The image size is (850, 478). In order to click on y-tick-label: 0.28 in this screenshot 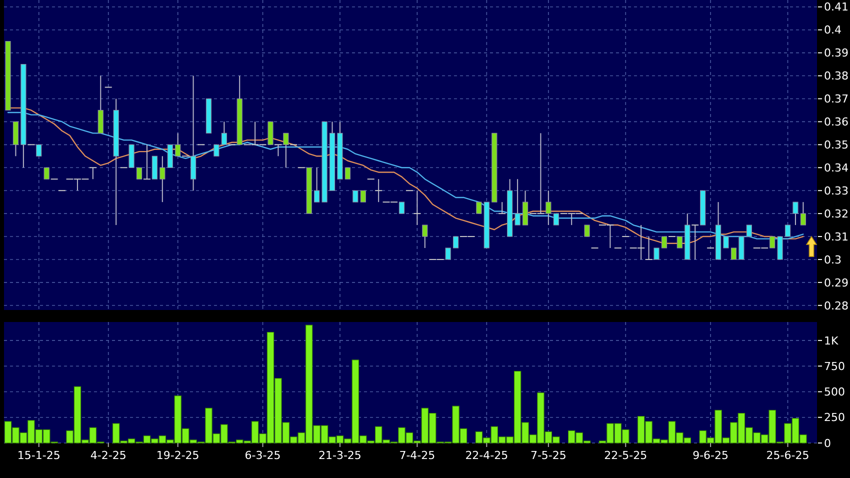, I will do `click(836, 305)`.